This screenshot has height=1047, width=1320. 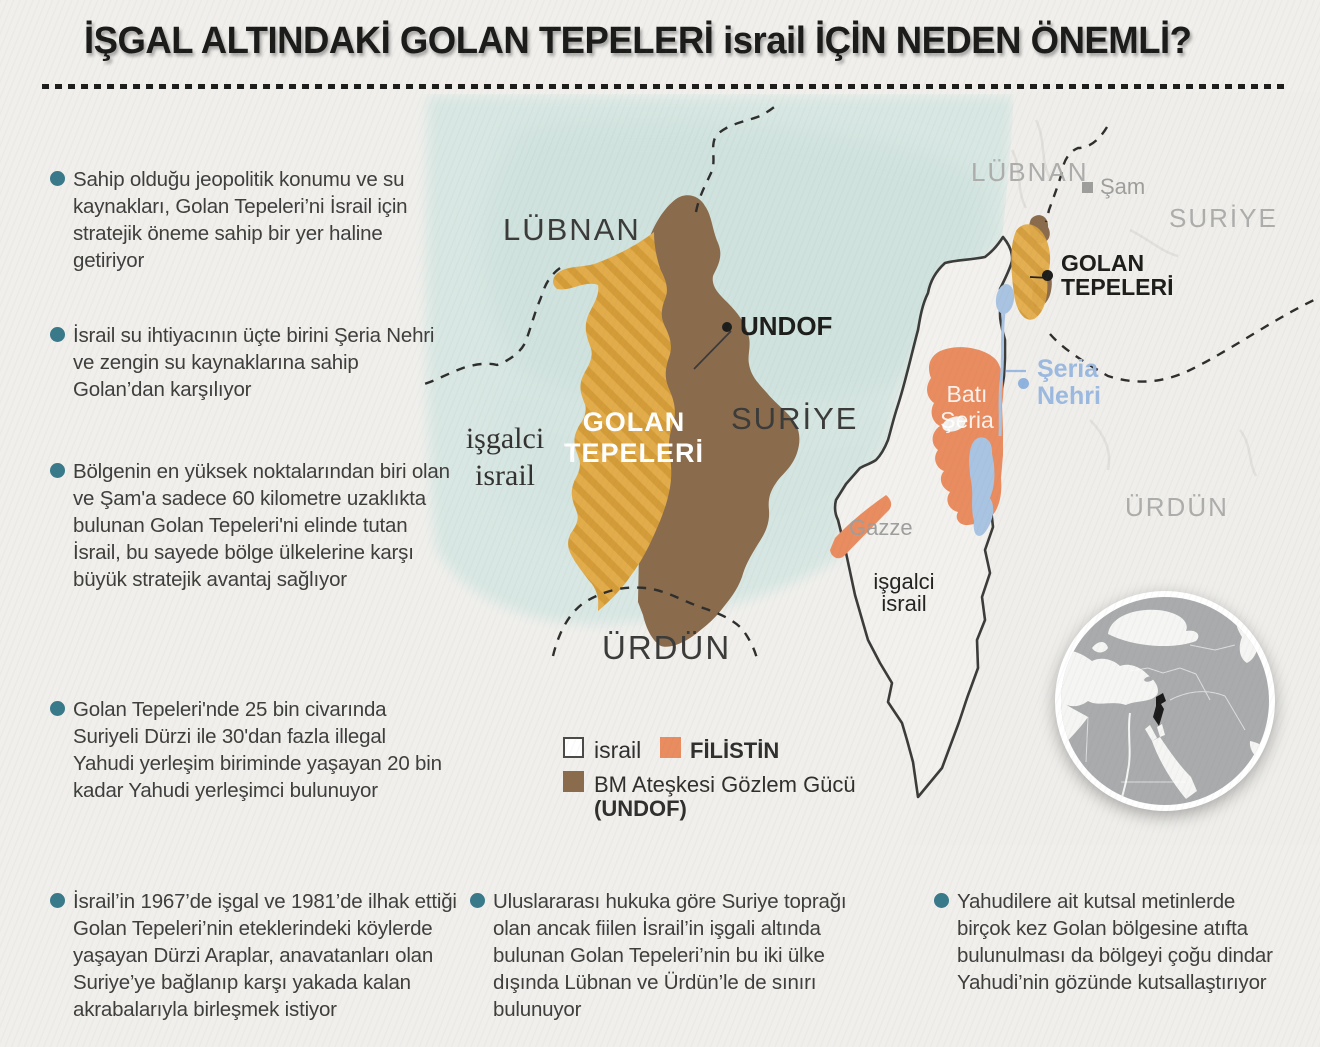 What do you see at coordinates (712, 350) in the screenshot?
I see `undof-leader-line` at bounding box center [712, 350].